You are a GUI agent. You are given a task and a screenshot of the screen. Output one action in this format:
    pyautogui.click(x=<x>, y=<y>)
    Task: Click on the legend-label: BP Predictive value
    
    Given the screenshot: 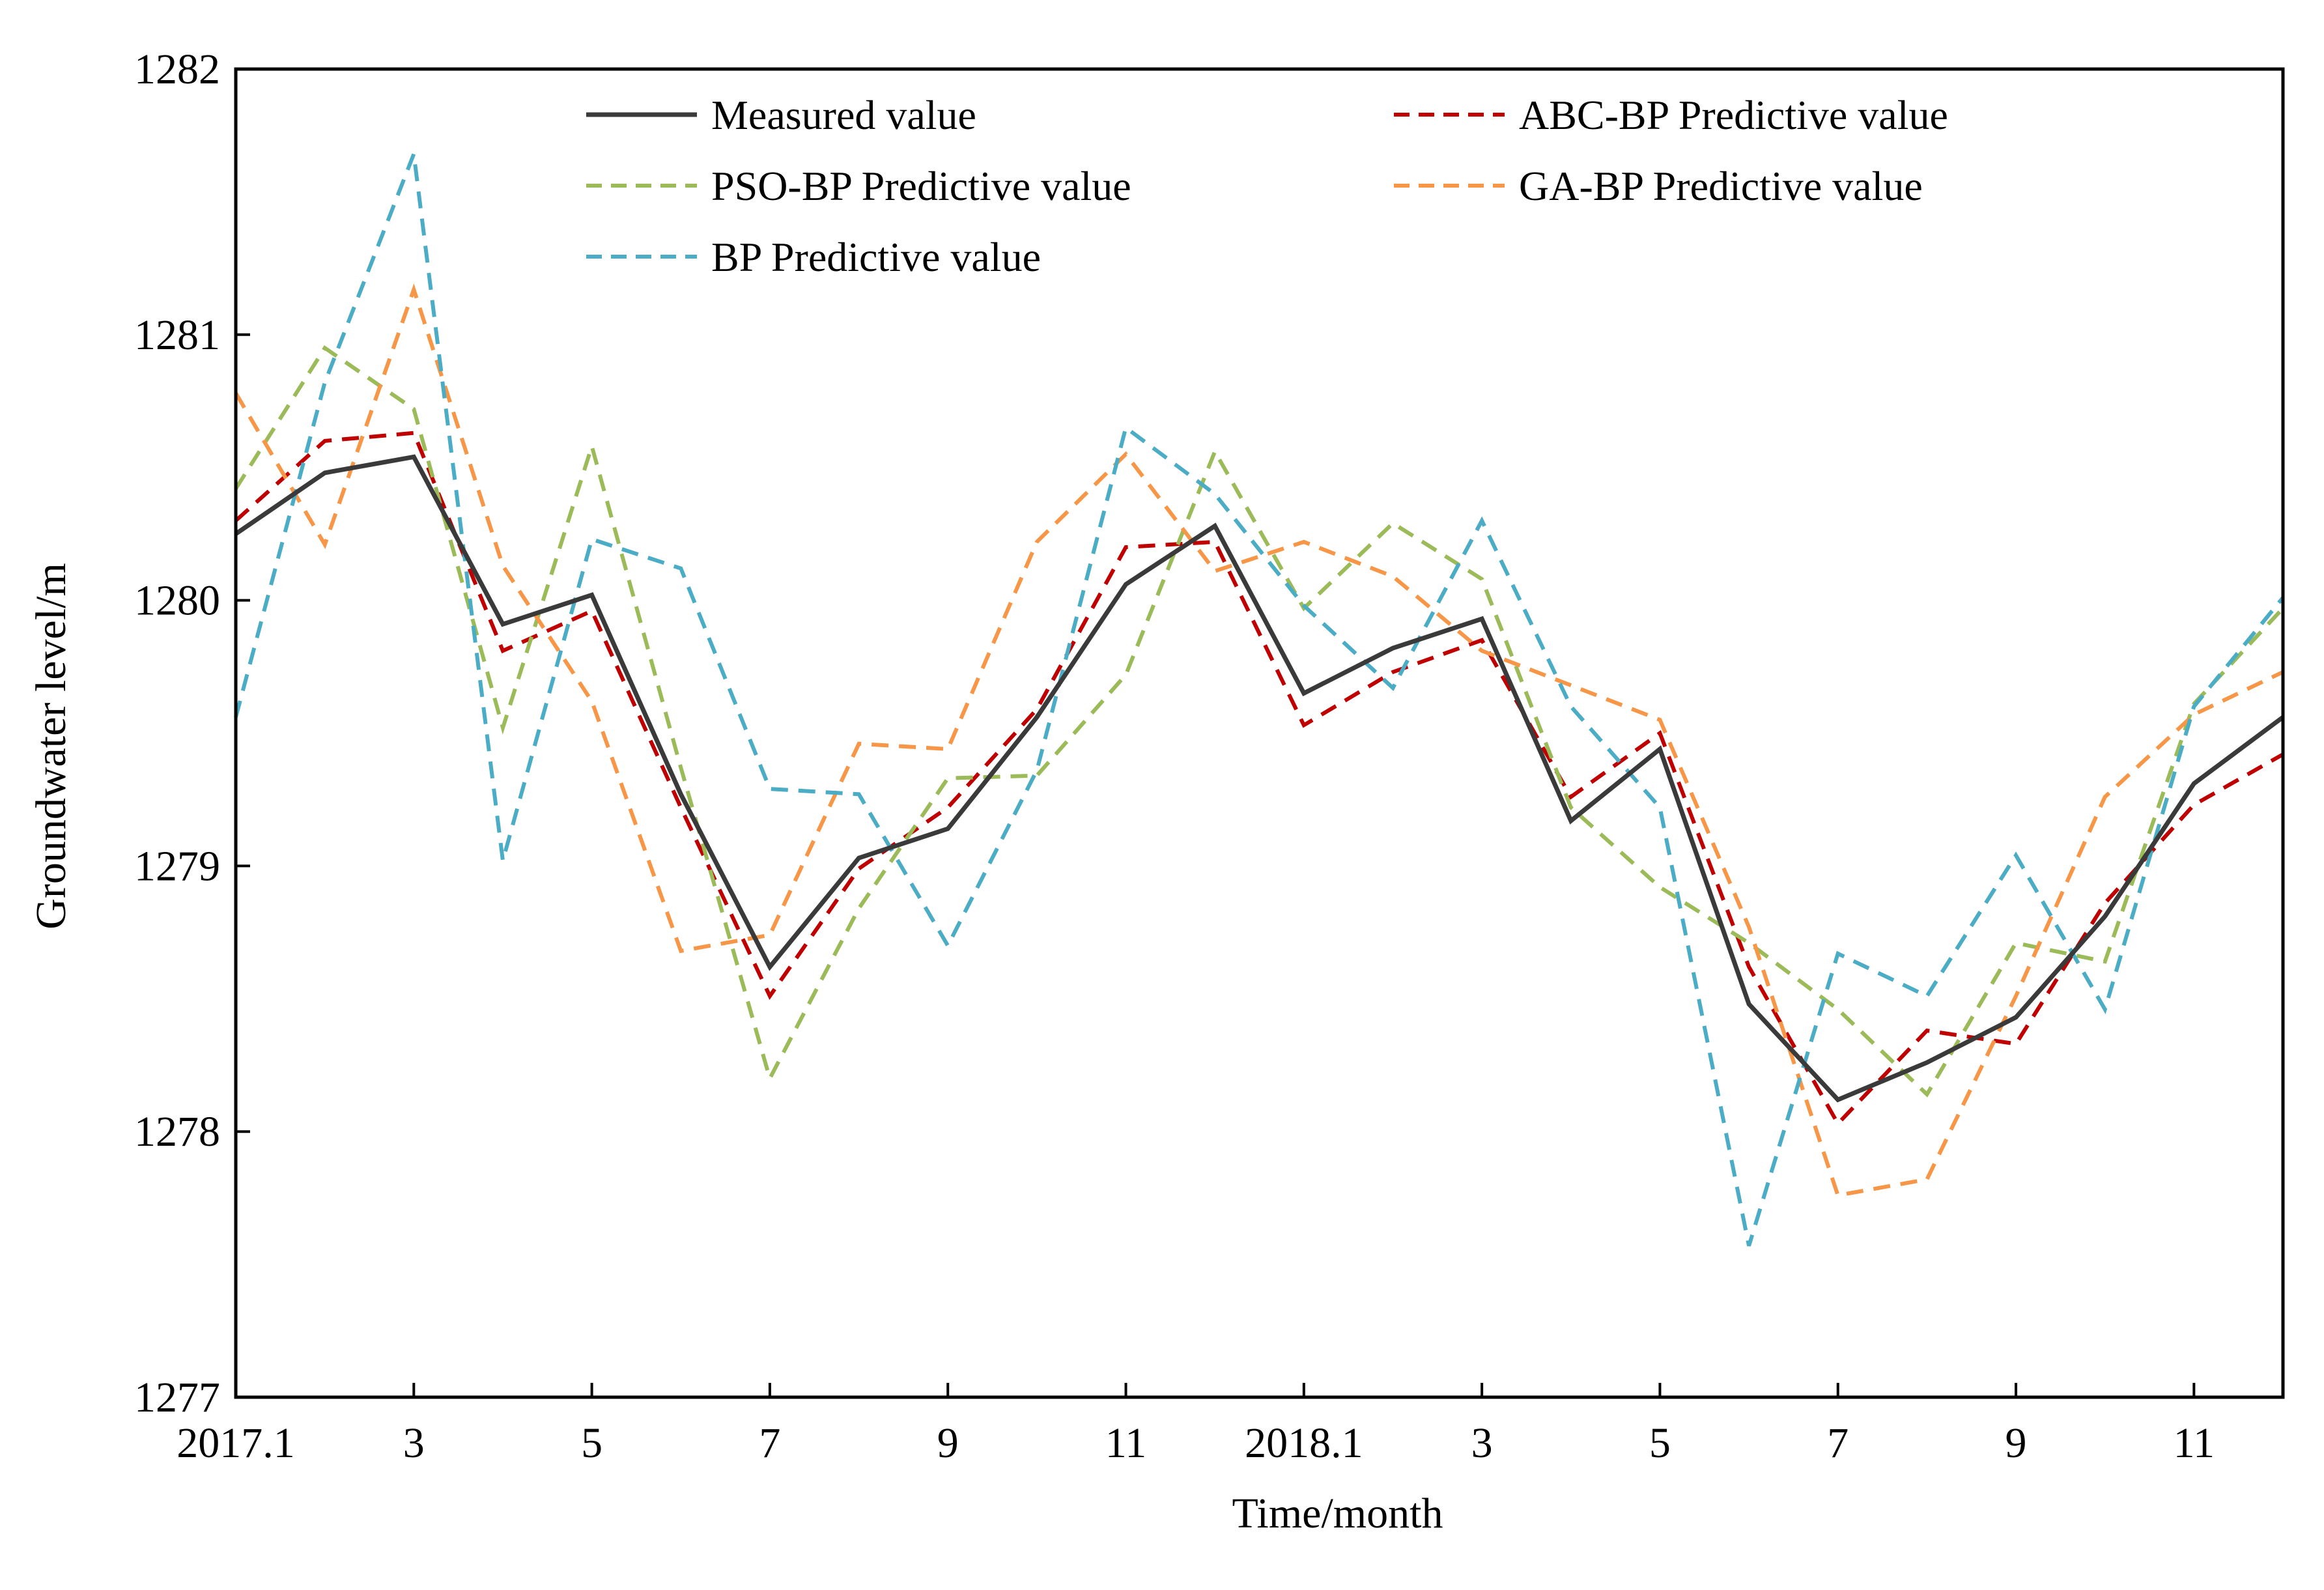 What is the action you would take?
    pyautogui.click(x=876, y=257)
    